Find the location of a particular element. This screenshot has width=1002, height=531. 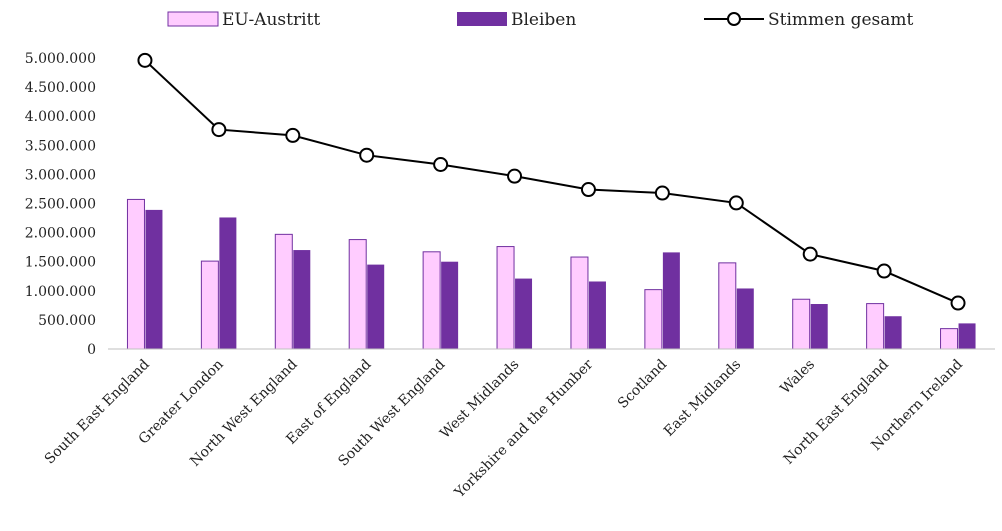

x-tick-label: Yorkshire and the Humber is located at coordinates (523, 428).